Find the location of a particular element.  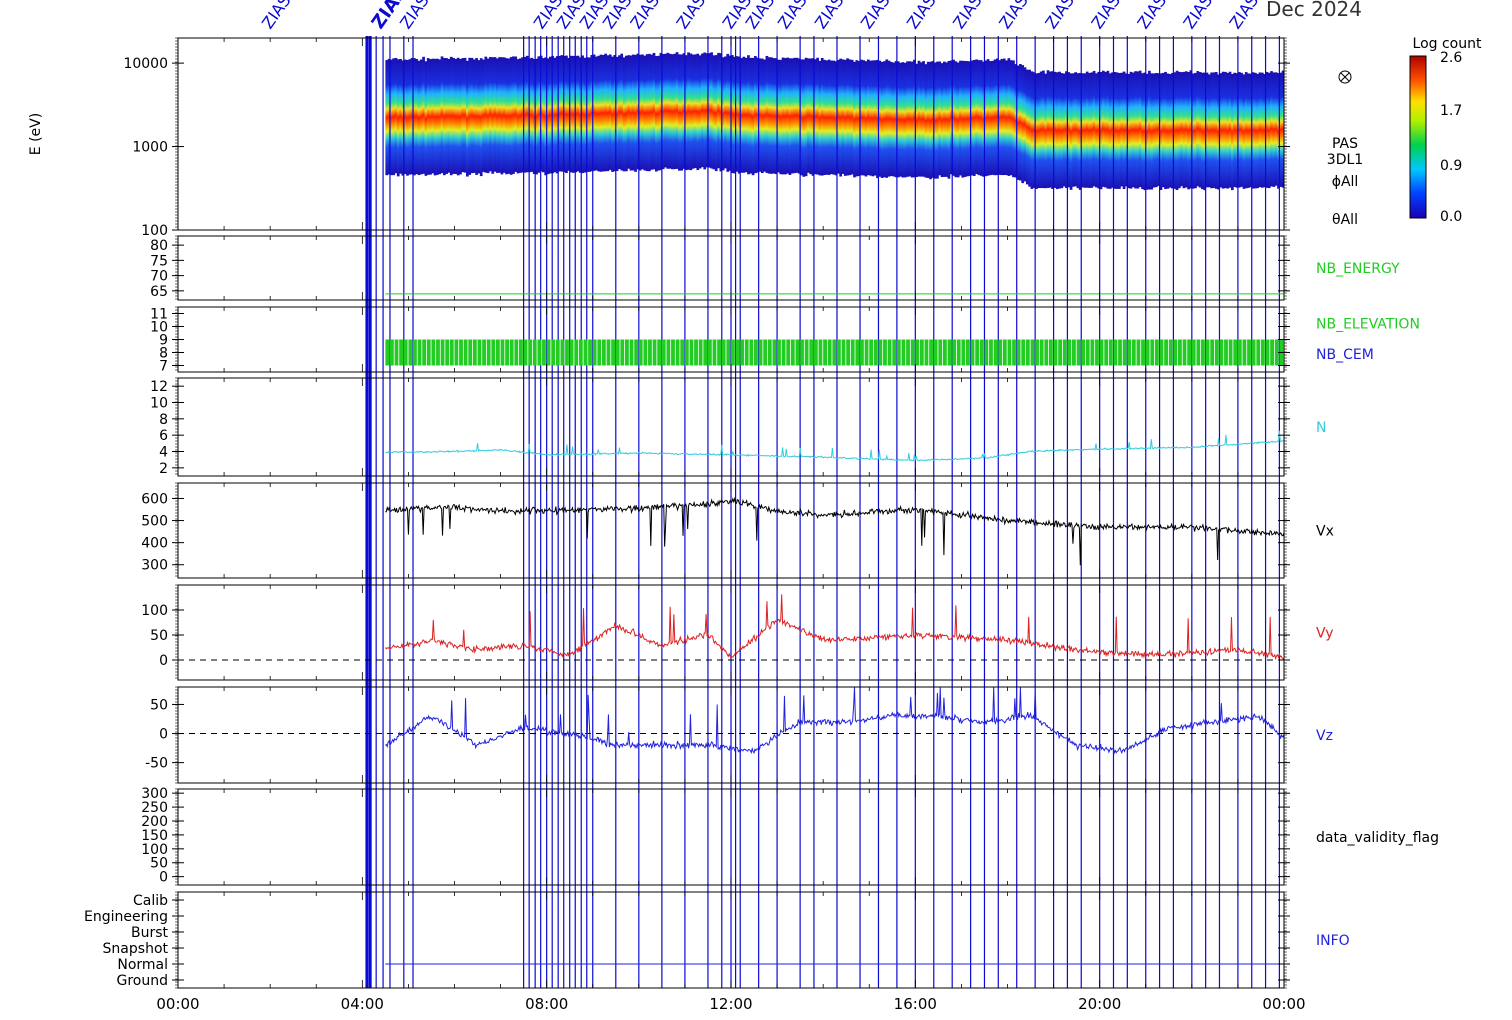

series-label: NB_CEM is located at coordinates (1345, 355).